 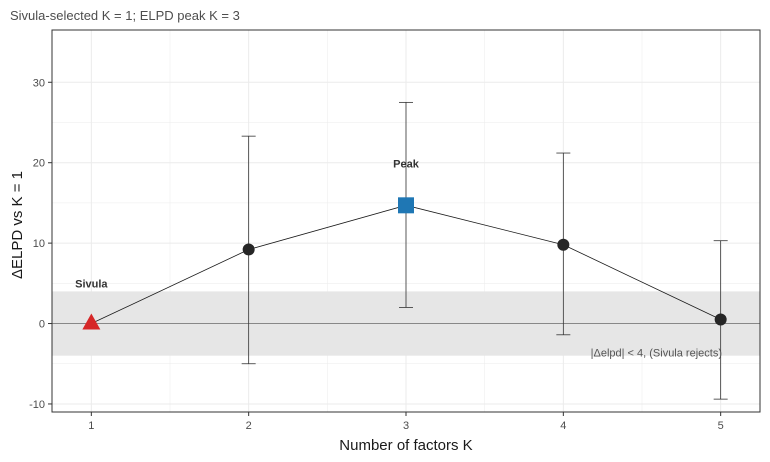 What do you see at coordinates (406, 205) in the screenshot?
I see `peak-point-marker` at bounding box center [406, 205].